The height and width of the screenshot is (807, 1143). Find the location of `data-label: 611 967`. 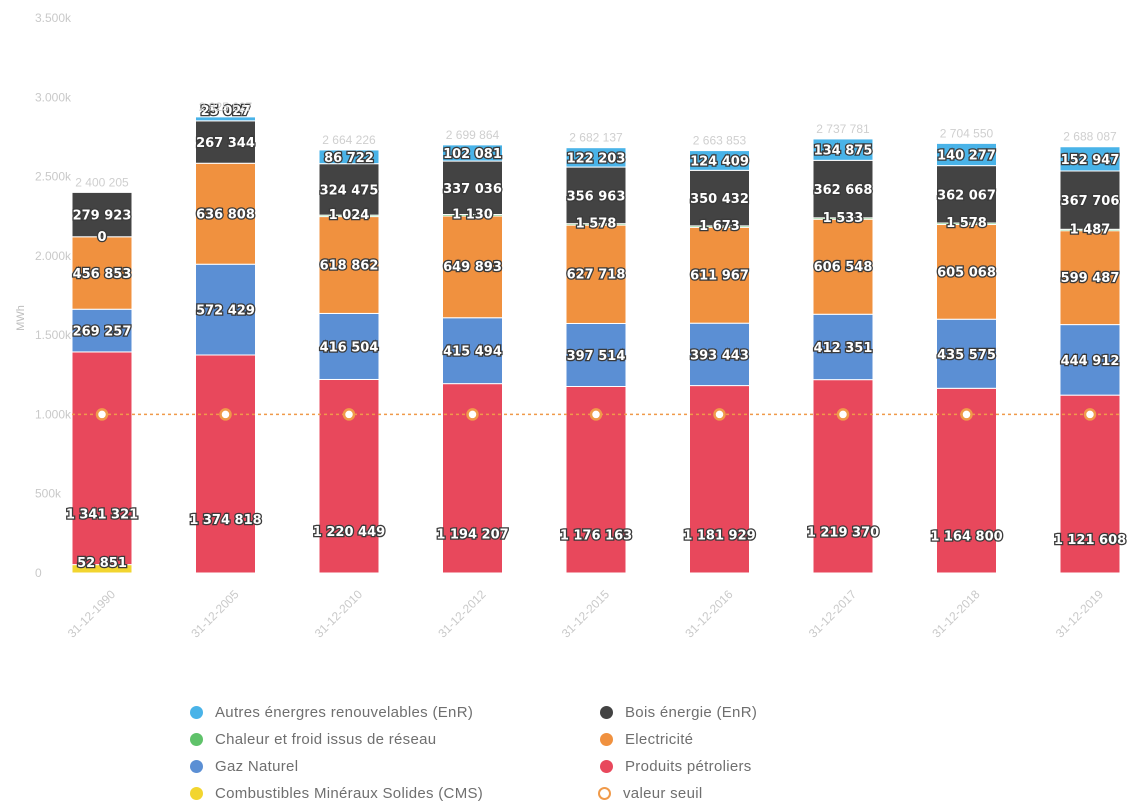

data-label: 611 967 is located at coordinates (719, 276).